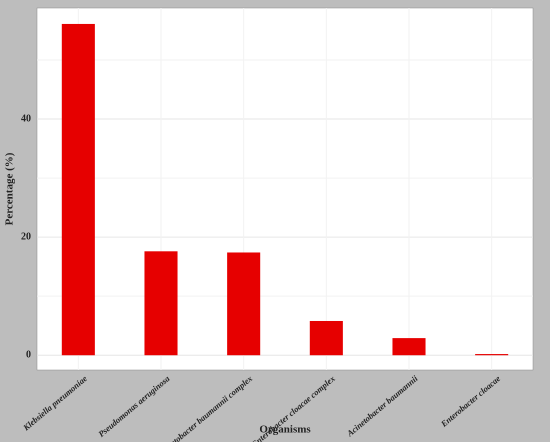 The image size is (550, 442). I want to click on x-axis-title: Organisms, so click(285, 430).